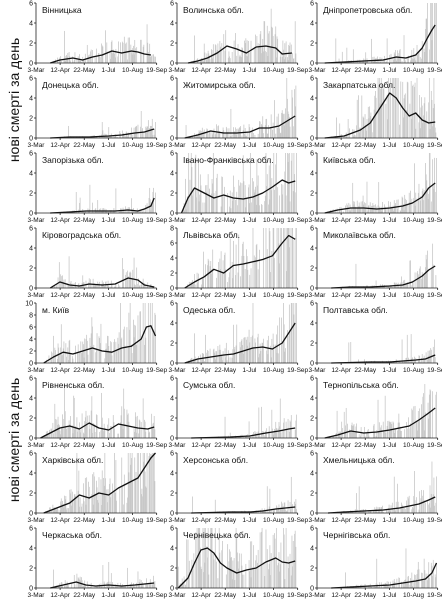 This screenshot has height=600, width=442. What do you see at coordinates (312, 514) in the screenshot?
I see `y-tick-label: 0` at bounding box center [312, 514].